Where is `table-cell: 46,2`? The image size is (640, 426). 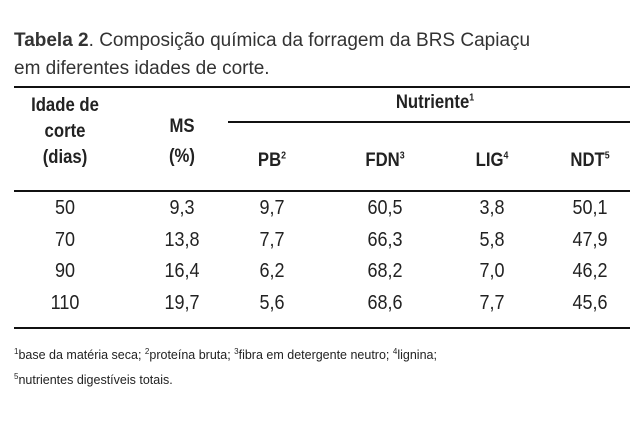
table-cell: 46,2 is located at coordinates (590, 271).